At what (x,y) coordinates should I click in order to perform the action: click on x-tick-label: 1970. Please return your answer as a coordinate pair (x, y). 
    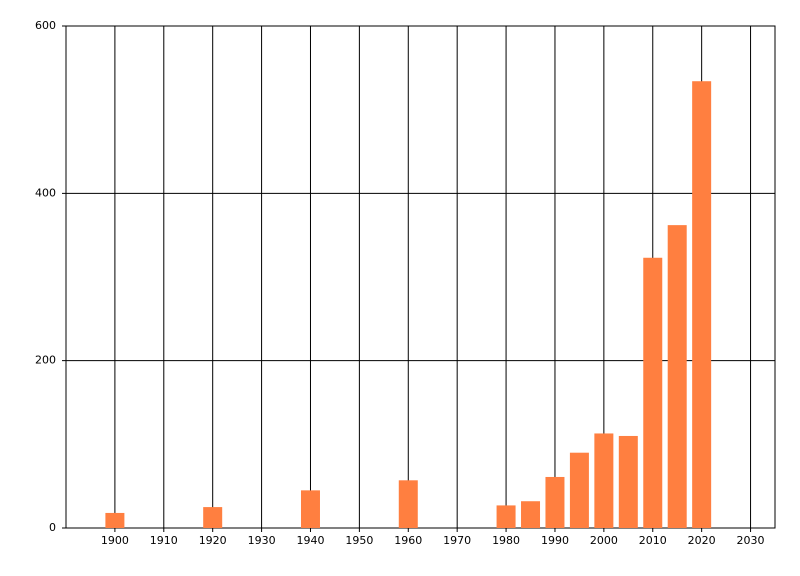
    Looking at the image, I should click on (457, 540).